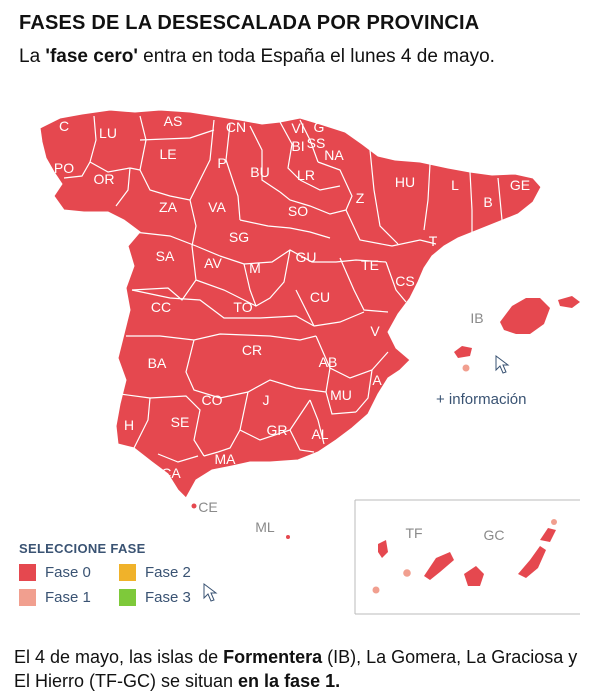 The height and width of the screenshot is (698, 598). Describe the element at coordinates (108, 133) in the screenshot. I see `province-label-lu: LU` at that location.